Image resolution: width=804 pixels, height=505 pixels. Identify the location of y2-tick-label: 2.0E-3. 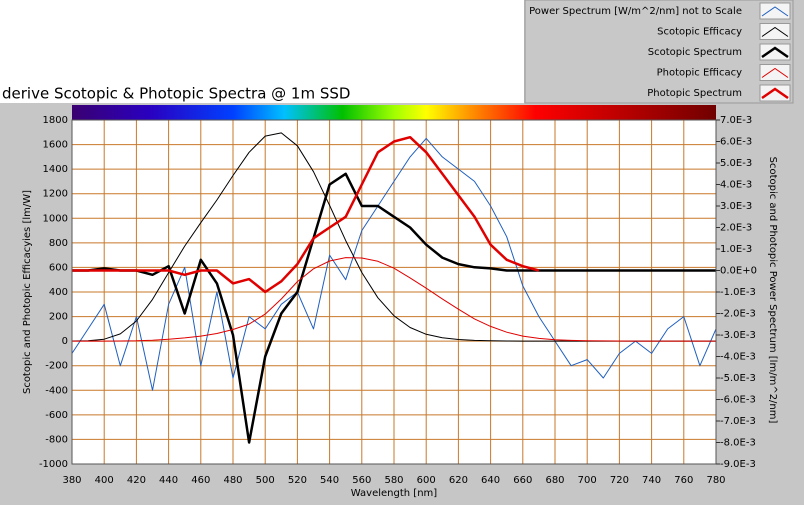
(736, 228).